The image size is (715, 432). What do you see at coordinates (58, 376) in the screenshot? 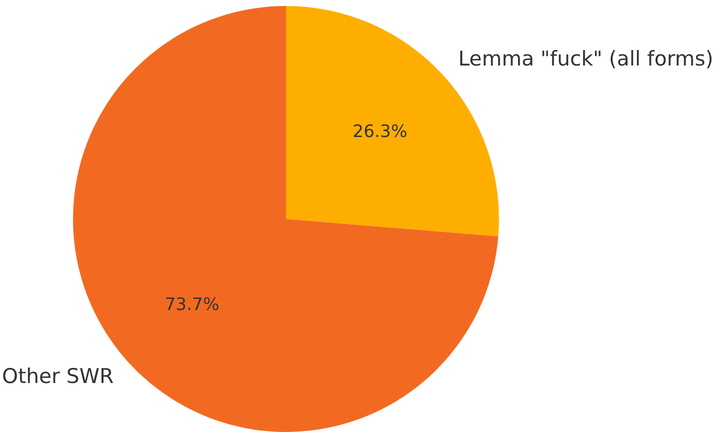
I see `slice-label: Other SWR` at bounding box center [58, 376].